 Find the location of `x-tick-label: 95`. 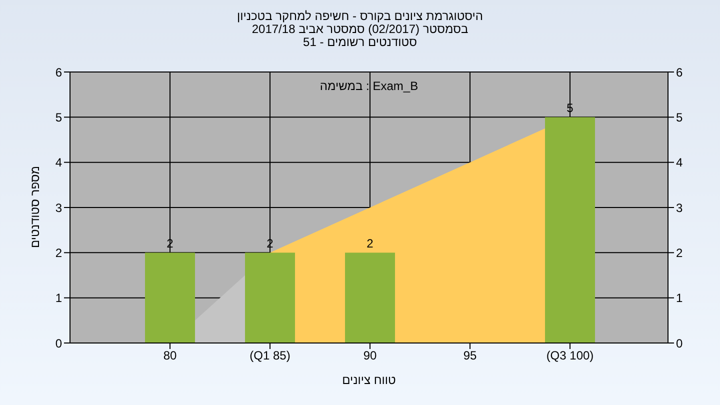

x-tick-label: 95 is located at coordinates (470, 355).